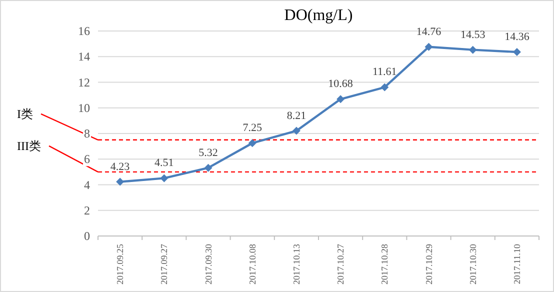  I want to click on data-label: 10.68, so click(341, 84).